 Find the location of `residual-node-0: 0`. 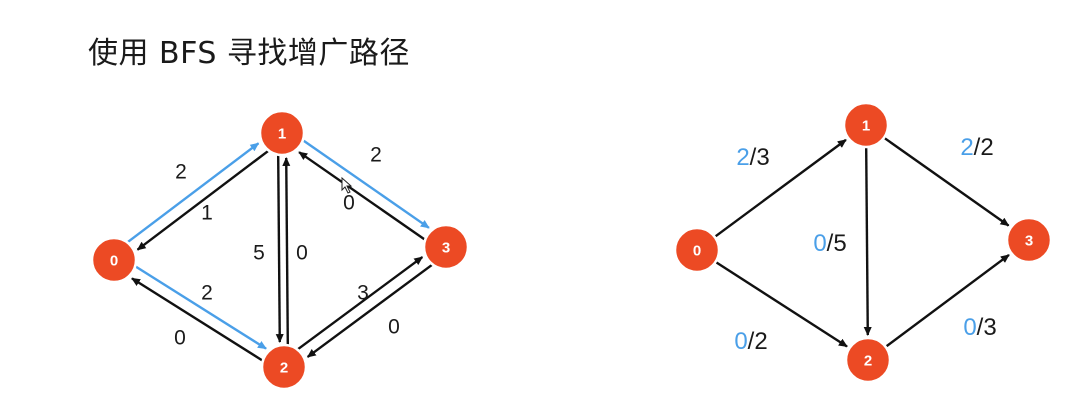

residual-node-0: 0 is located at coordinates (114, 260).